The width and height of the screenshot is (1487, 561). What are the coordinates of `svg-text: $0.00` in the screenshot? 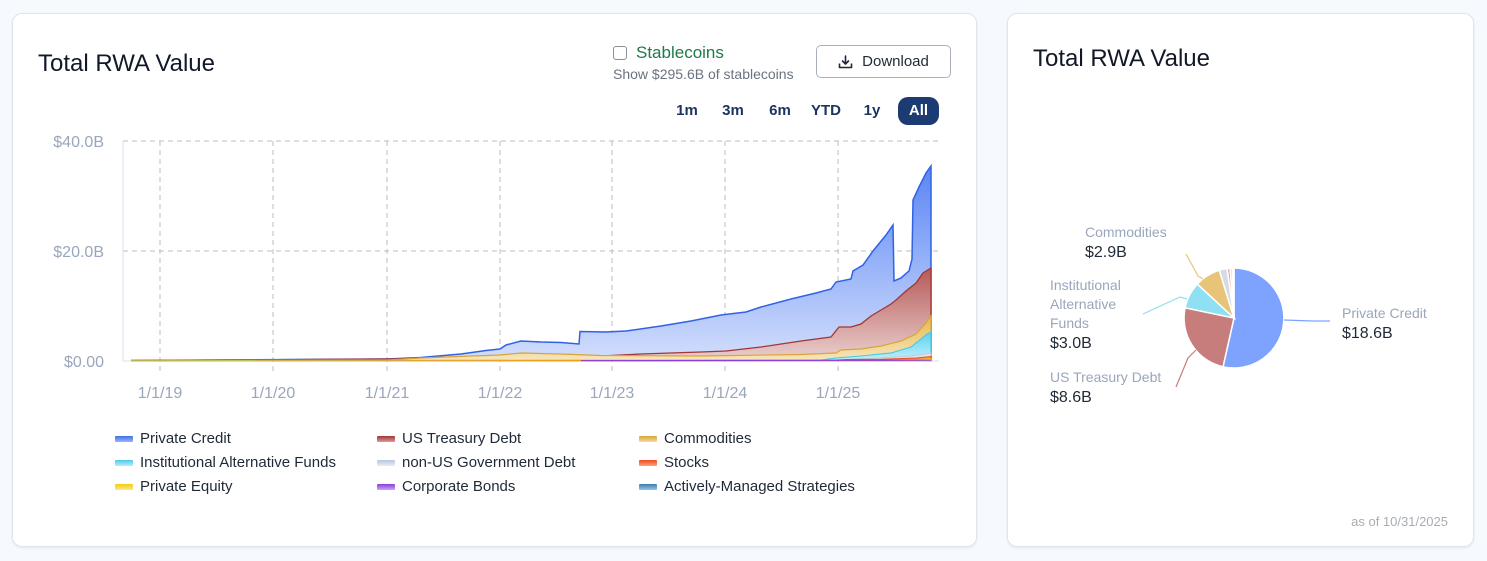 It's located at (84, 362).